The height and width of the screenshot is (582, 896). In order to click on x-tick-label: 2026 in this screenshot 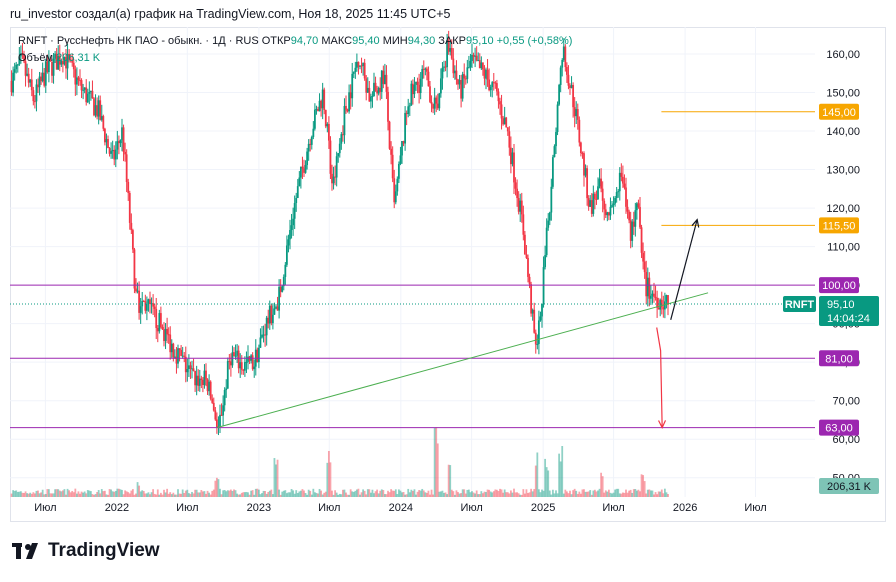, I will do `click(685, 508)`.